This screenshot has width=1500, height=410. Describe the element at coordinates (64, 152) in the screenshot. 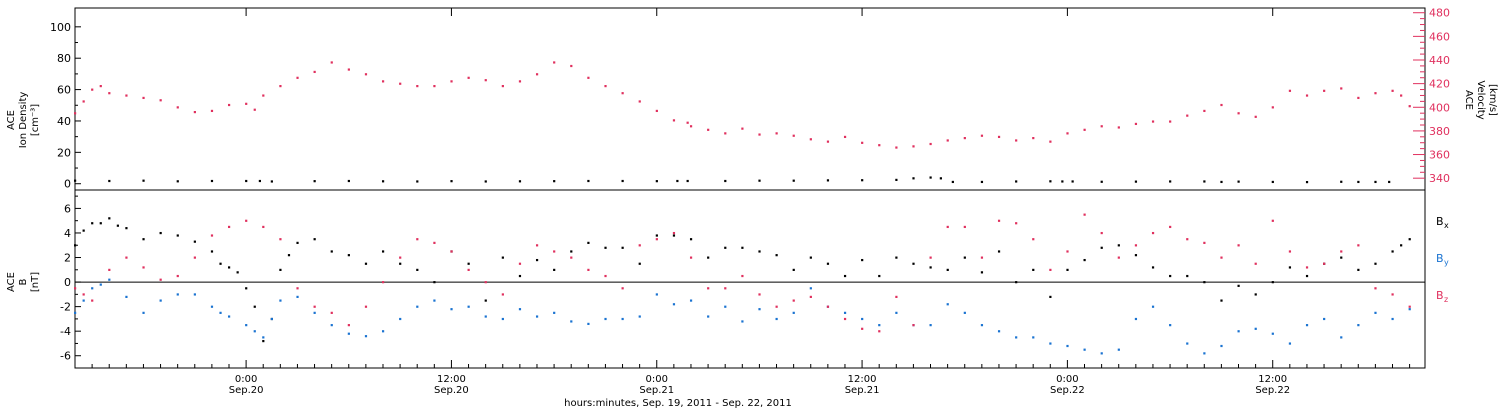

I see `density-tick-label: 20` at that location.